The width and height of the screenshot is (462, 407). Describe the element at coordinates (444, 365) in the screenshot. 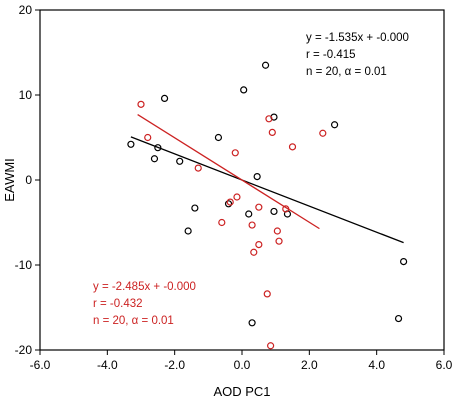

I see `x-tick-label: 6.0` at that location.